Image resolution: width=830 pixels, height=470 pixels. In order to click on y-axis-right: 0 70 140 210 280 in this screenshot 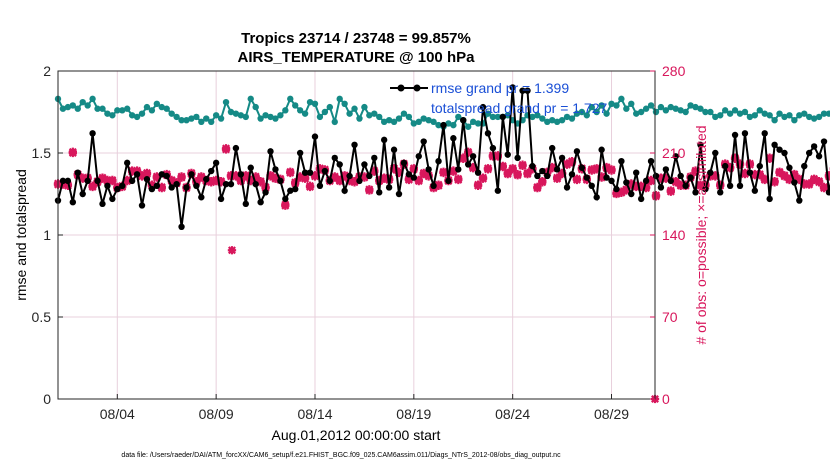, I will do `click(668, 235)`.